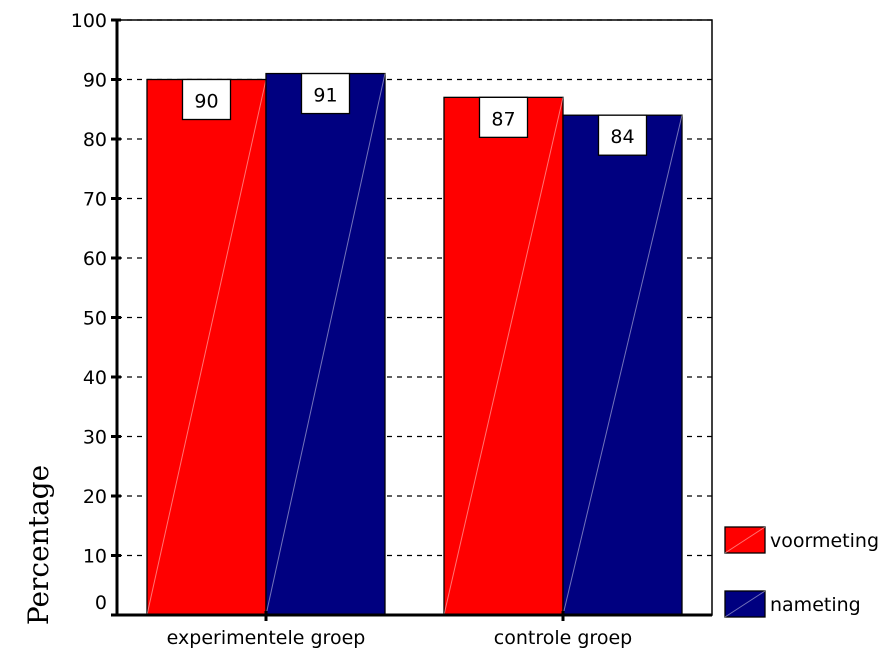 This screenshot has width=894, height=654. Describe the element at coordinates (266, 638) in the screenshot. I see `x-tick-label: experimentele groep` at that location.